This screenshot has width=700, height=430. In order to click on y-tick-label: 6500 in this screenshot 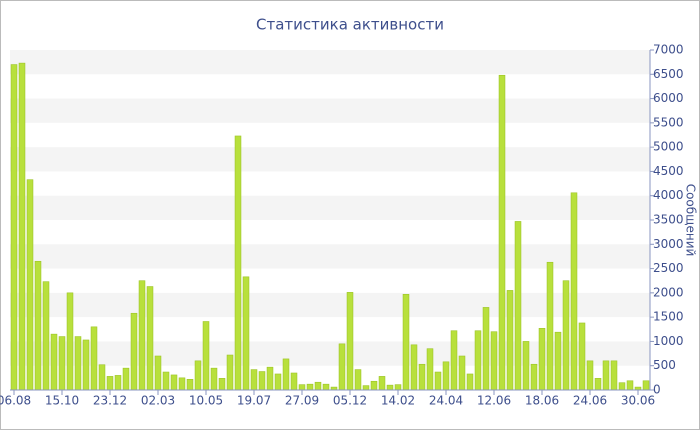, I will do `click(668, 74)`.